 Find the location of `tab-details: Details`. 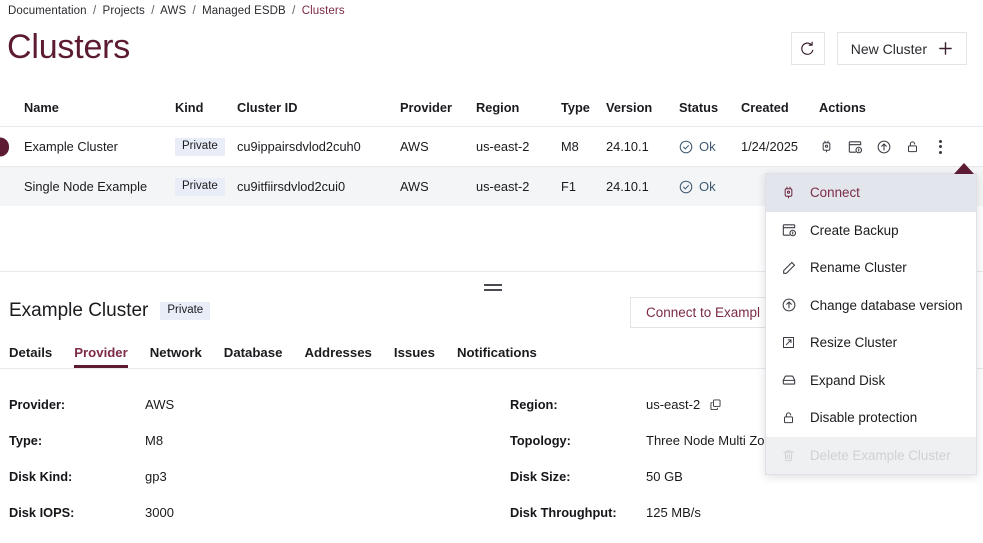

tab-details: Details is located at coordinates (31, 352).